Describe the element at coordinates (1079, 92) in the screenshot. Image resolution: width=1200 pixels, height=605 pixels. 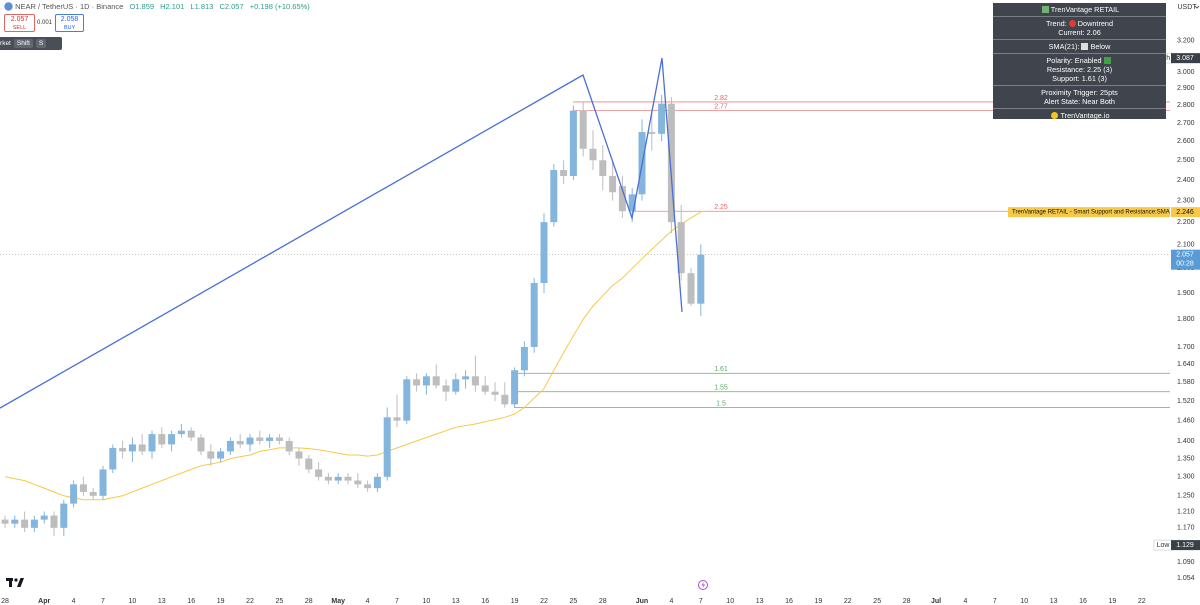
I see `proximity: Proximity Trigger: 25pts` at that location.